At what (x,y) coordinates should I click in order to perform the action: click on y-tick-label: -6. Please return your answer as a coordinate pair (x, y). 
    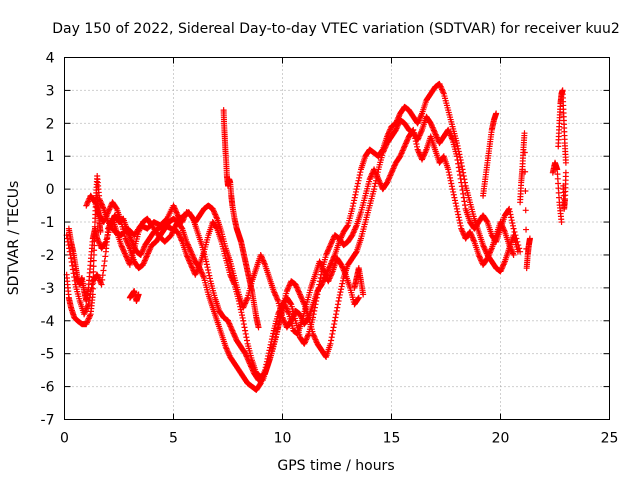
    Looking at the image, I should click on (48, 388).